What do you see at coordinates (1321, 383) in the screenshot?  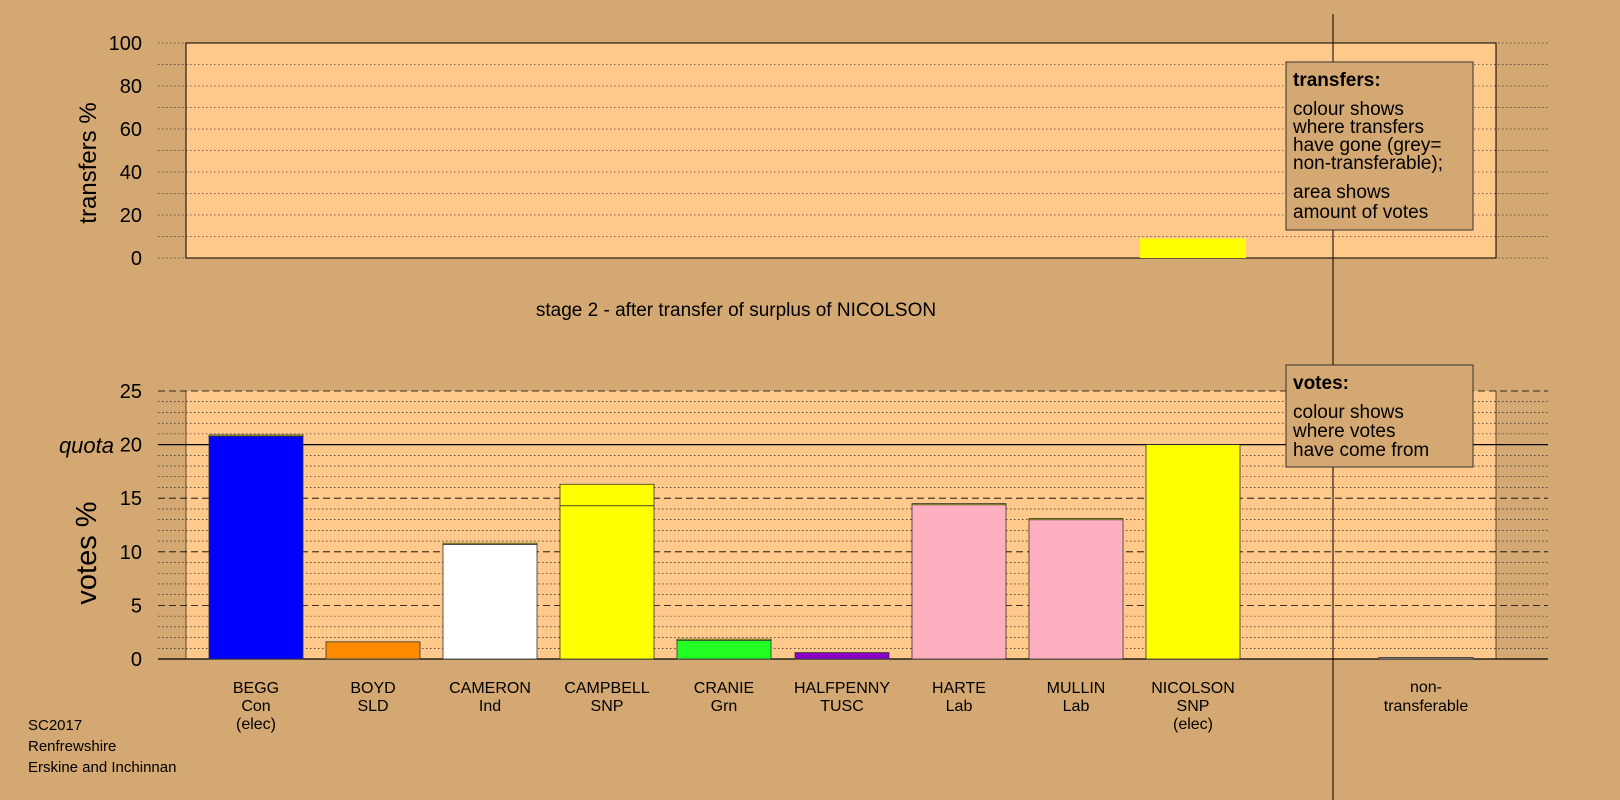 I see `votes-legend-title: votes:` at bounding box center [1321, 383].